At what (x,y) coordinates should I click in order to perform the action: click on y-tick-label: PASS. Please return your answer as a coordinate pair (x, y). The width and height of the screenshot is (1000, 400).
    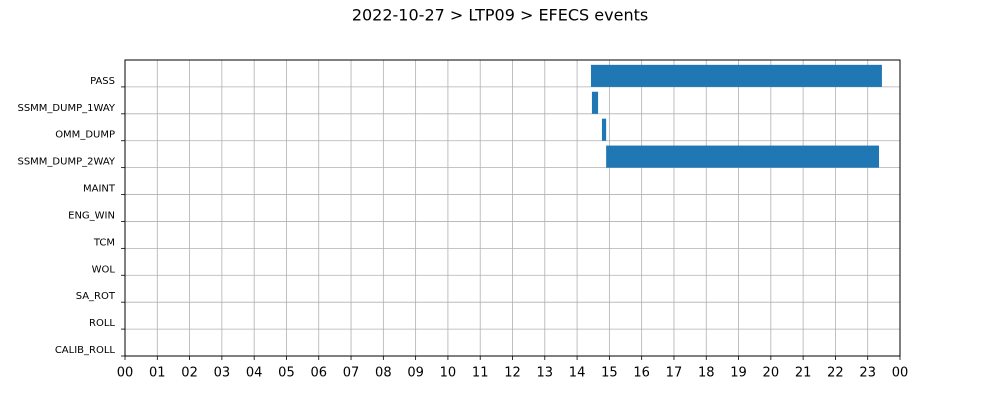
    Looking at the image, I should click on (102, 81).